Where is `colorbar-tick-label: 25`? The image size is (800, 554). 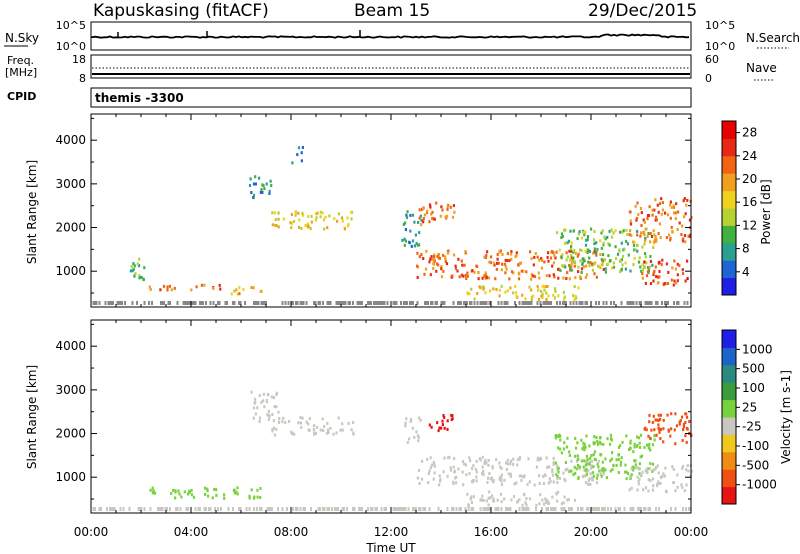 colorbar-tick-label: 25 is located at coordinates (749, 407).